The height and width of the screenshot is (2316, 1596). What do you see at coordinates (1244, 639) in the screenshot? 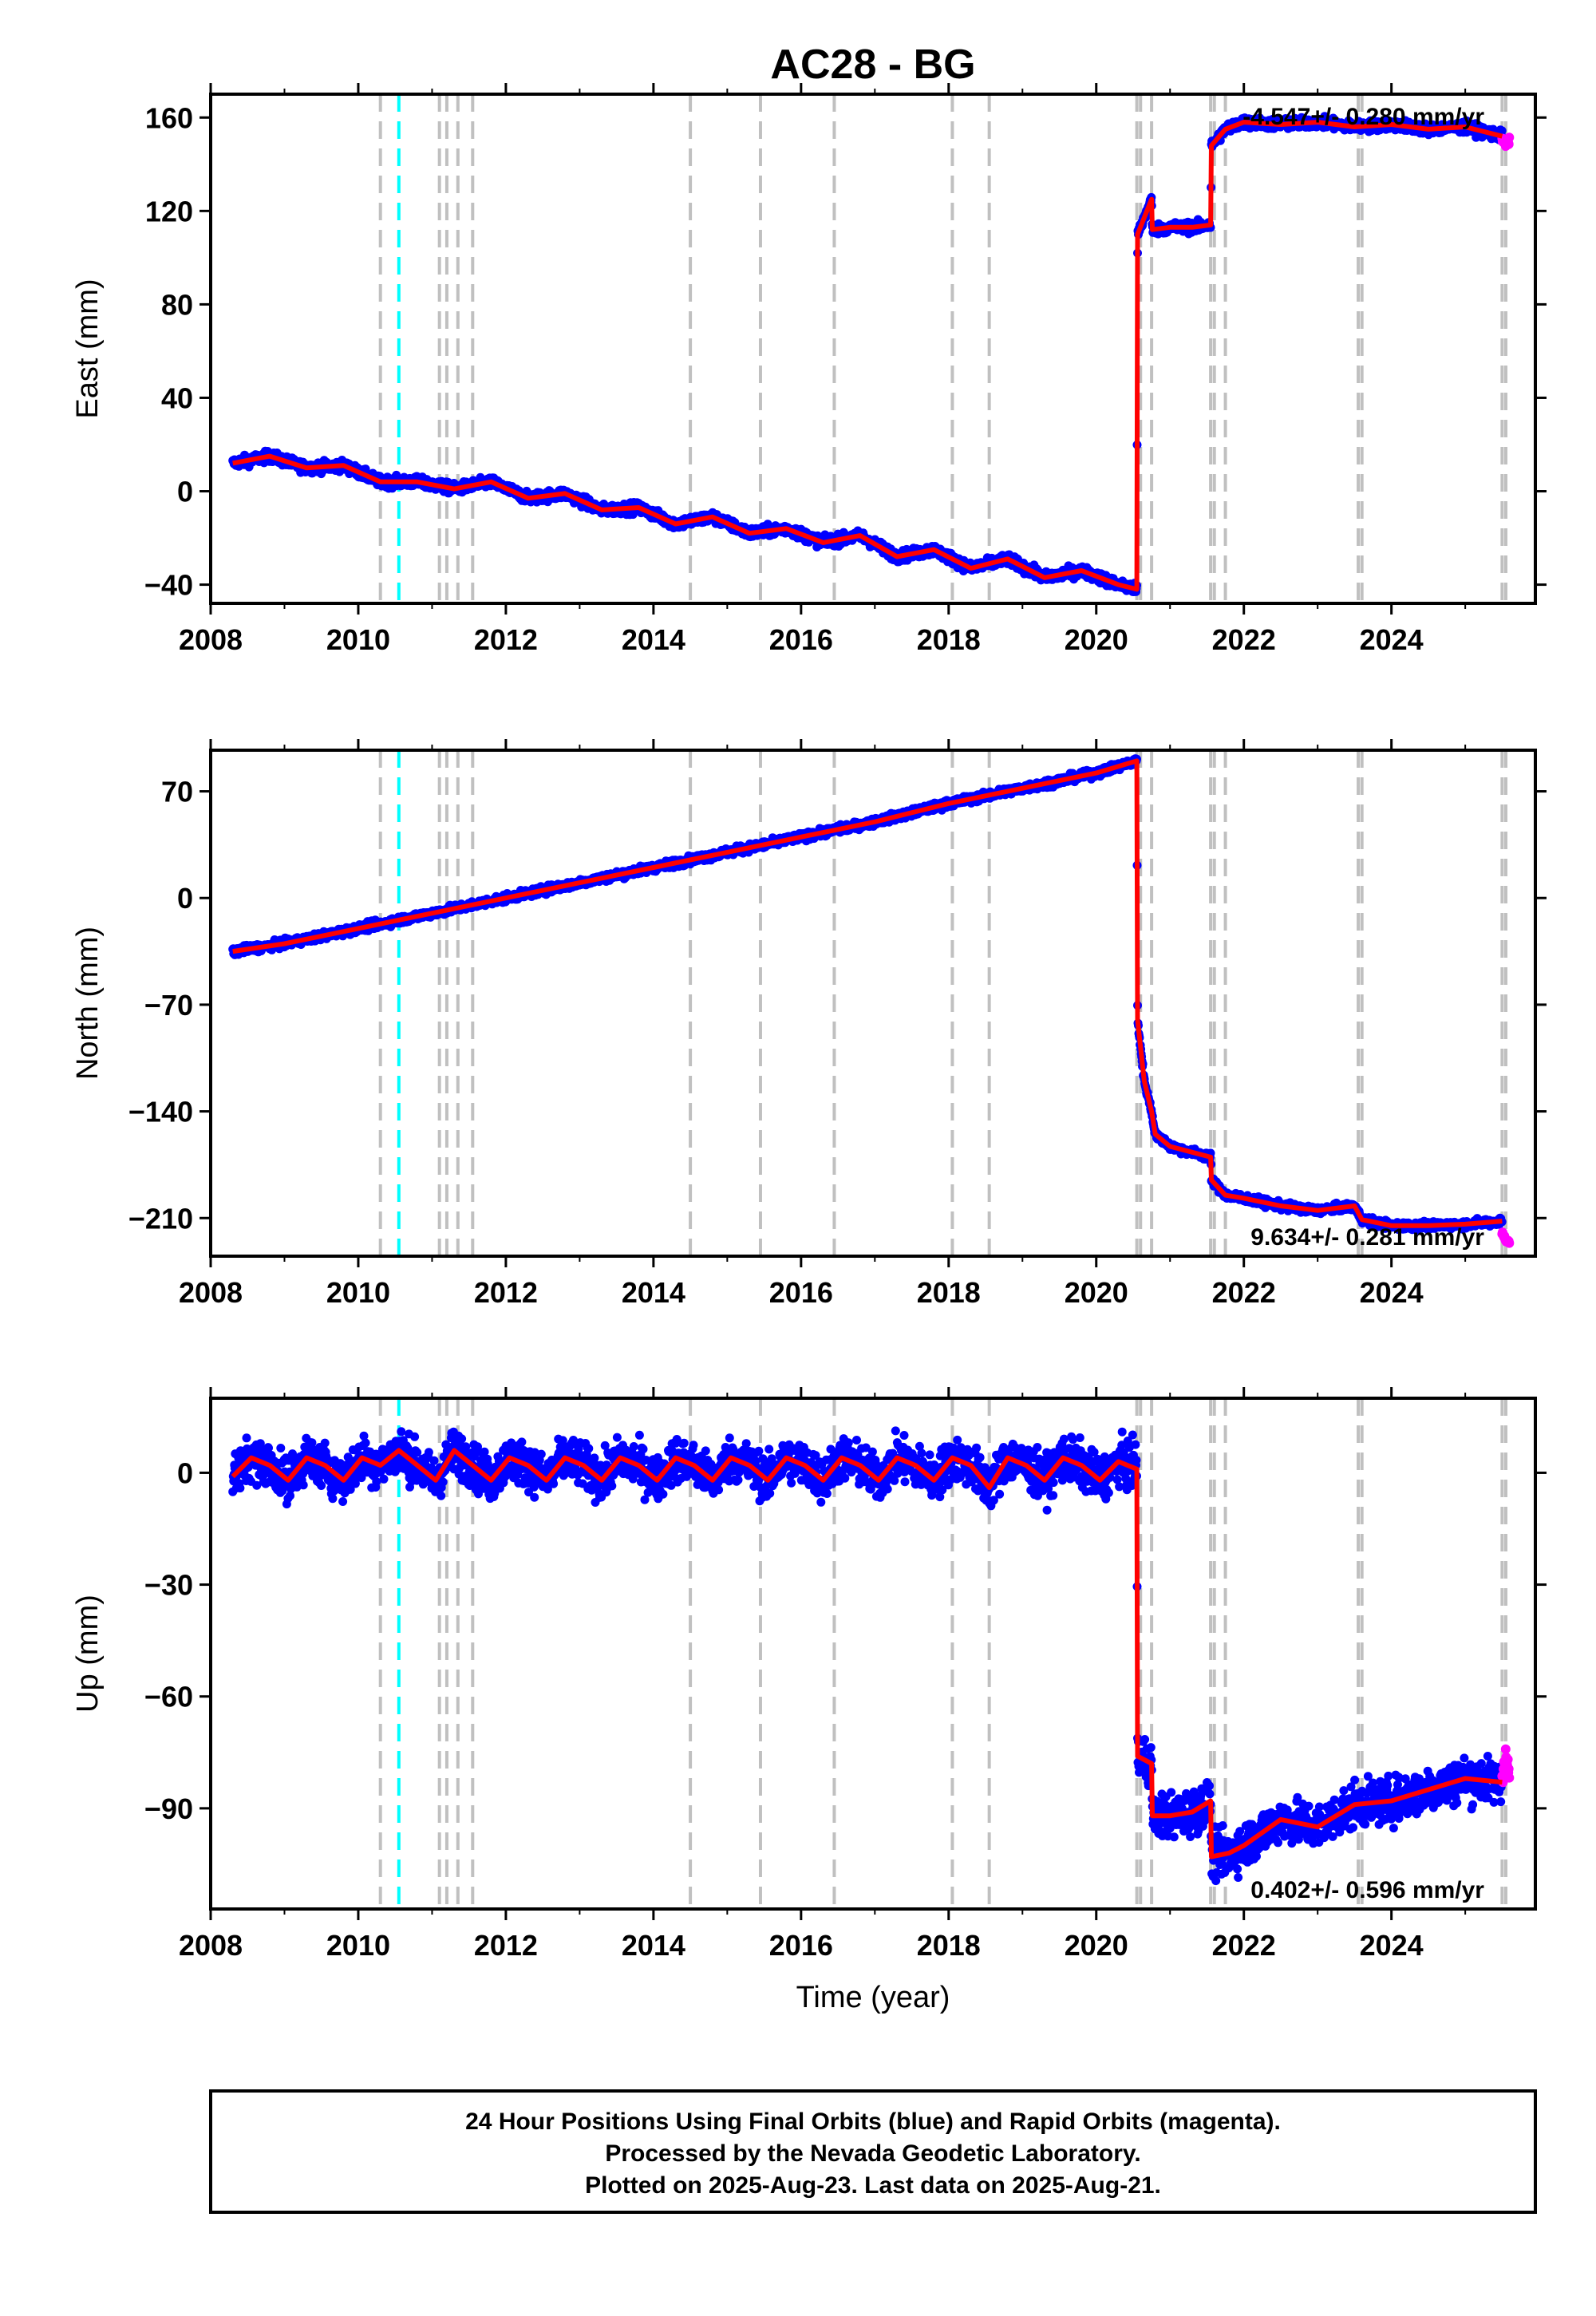
I see `x-tick-label: 2022` at bounding box center [1244, 639].